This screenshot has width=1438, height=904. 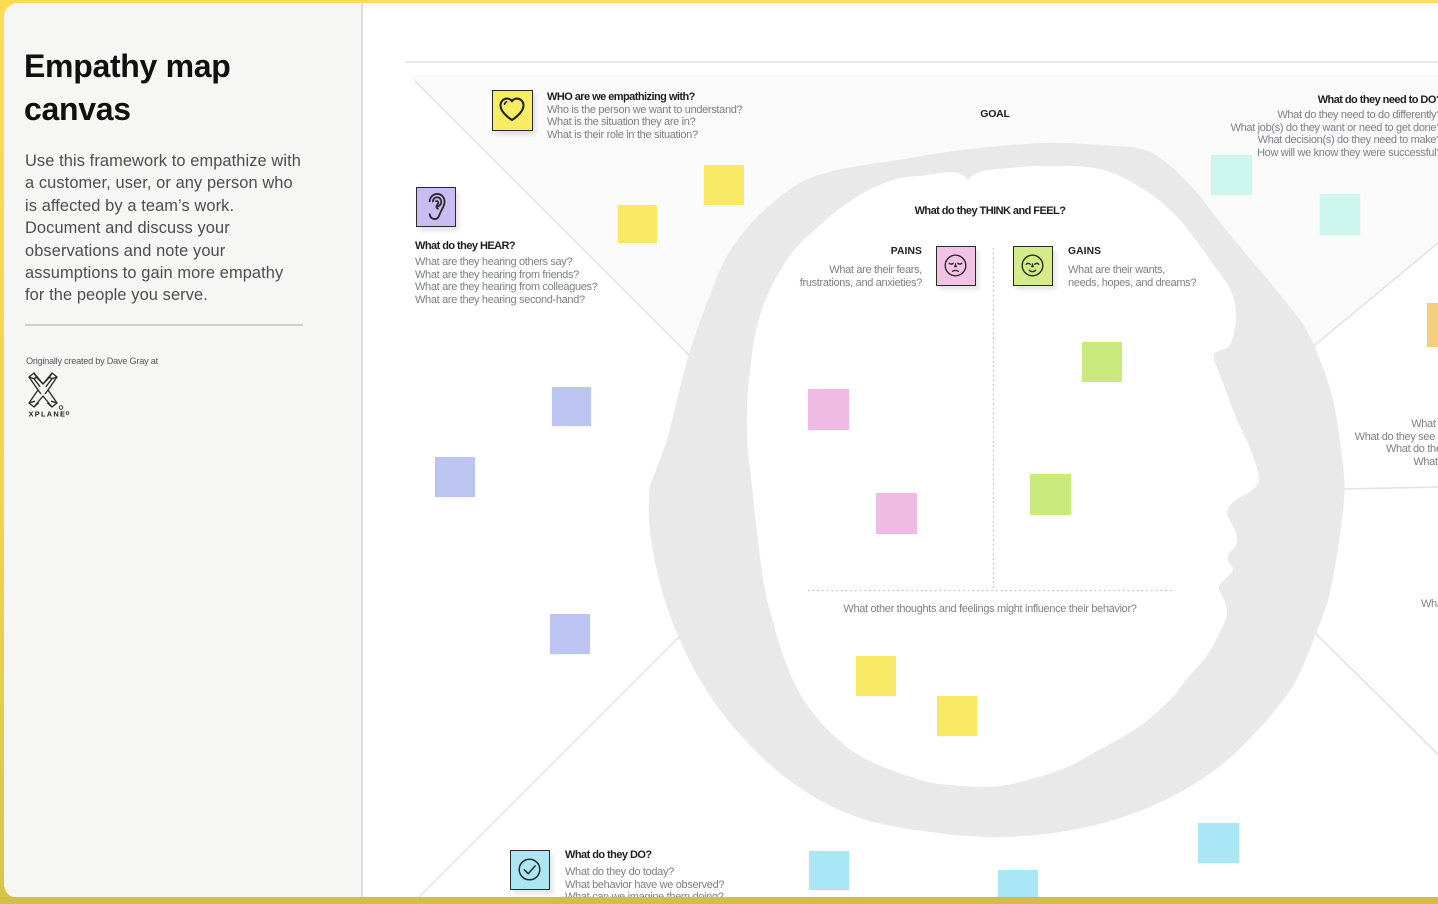 What do you see at coordinates (48, 414) in the screenshot?
I see `svg-text: XPLANE` at bounding box center [48, 414].